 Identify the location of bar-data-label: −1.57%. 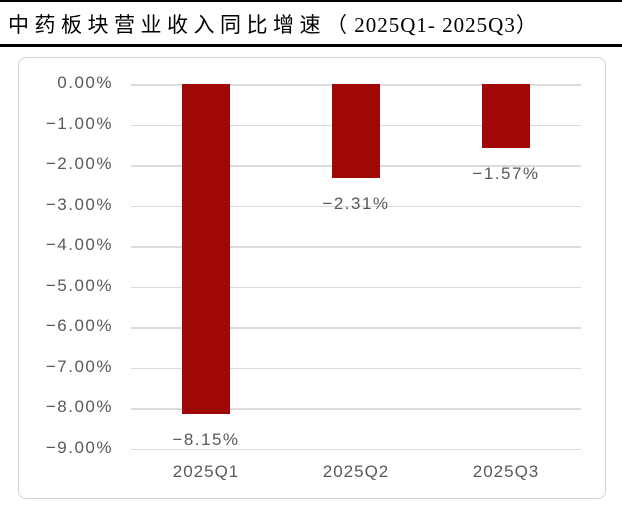
(506, 173).